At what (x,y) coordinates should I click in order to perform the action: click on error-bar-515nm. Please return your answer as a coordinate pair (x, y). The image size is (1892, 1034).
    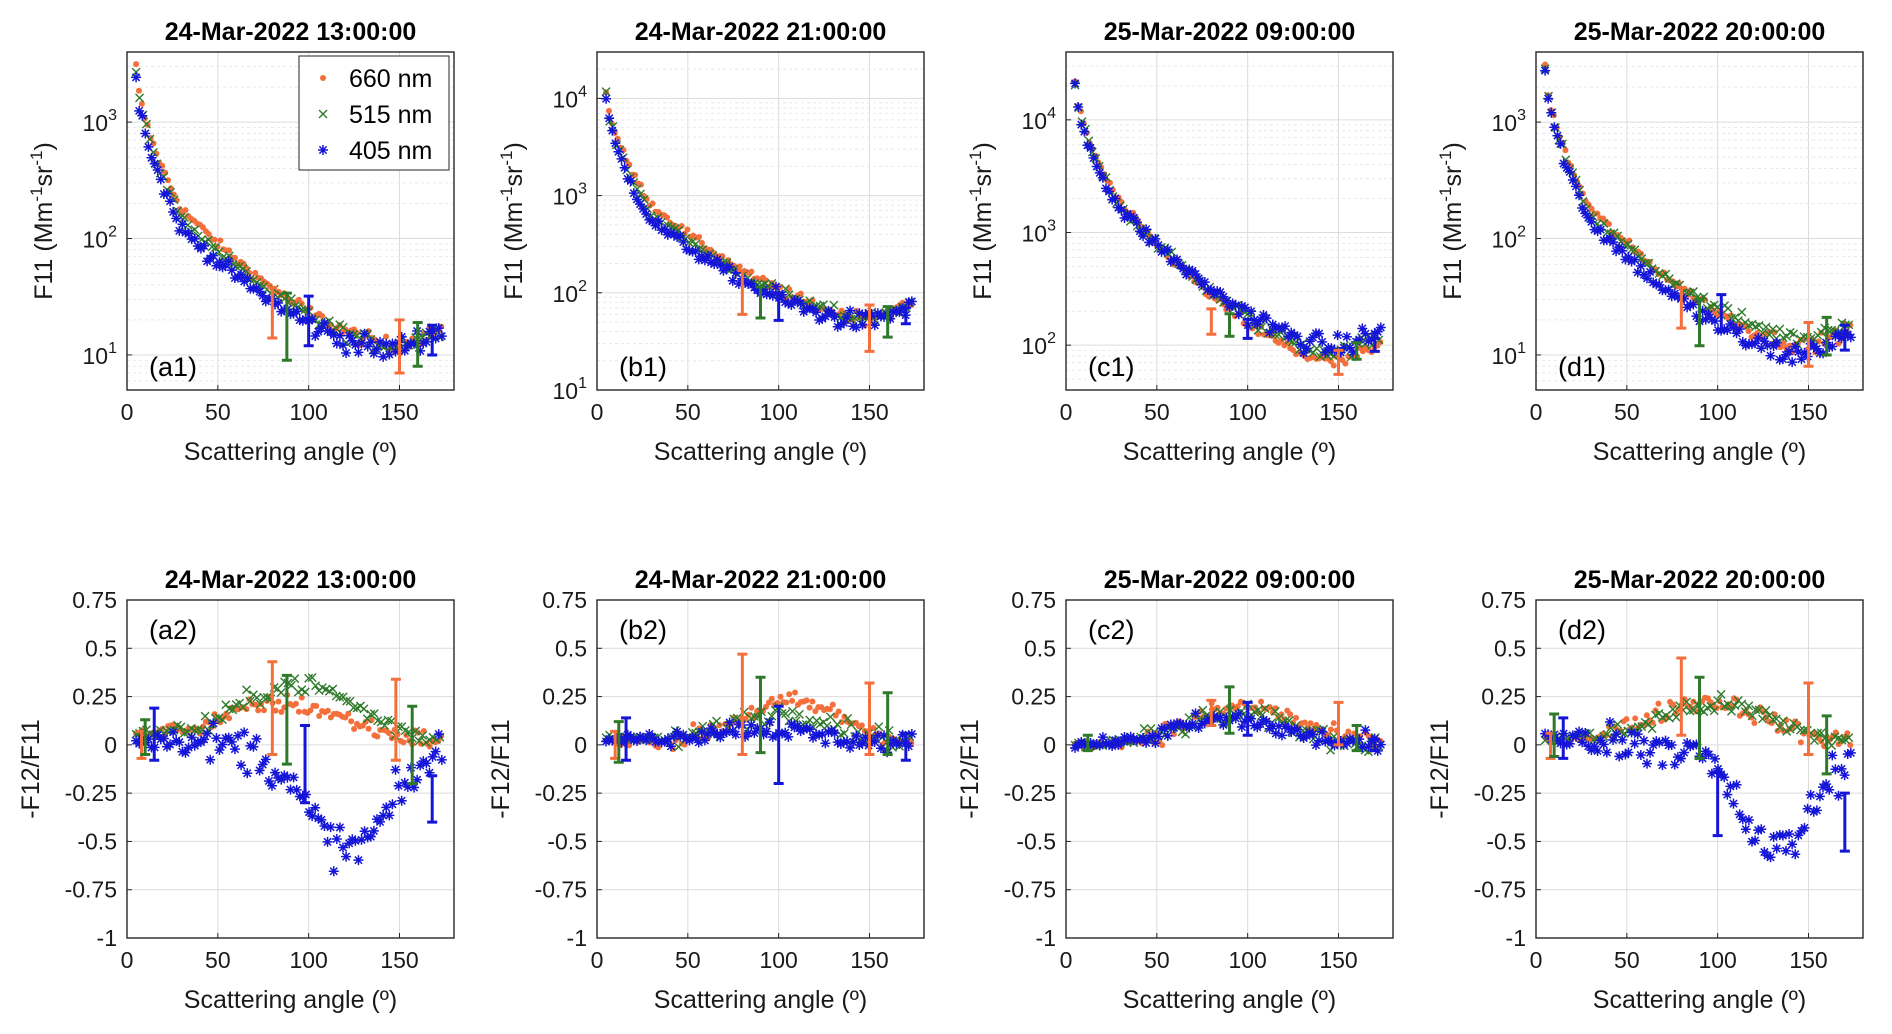
    Looking at the image, I should click on (1356, 351).